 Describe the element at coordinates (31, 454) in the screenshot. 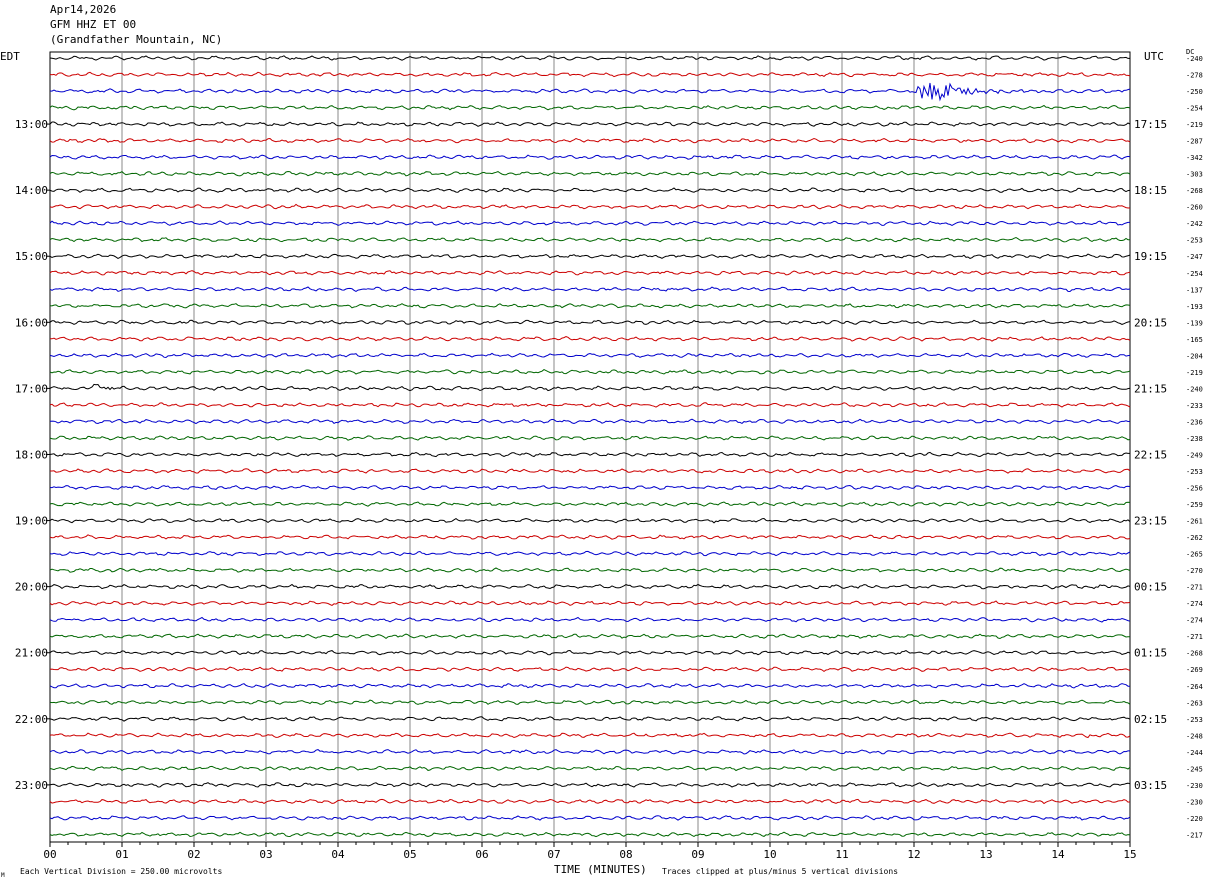

I see `left-hour-label: 18:00` at that location.